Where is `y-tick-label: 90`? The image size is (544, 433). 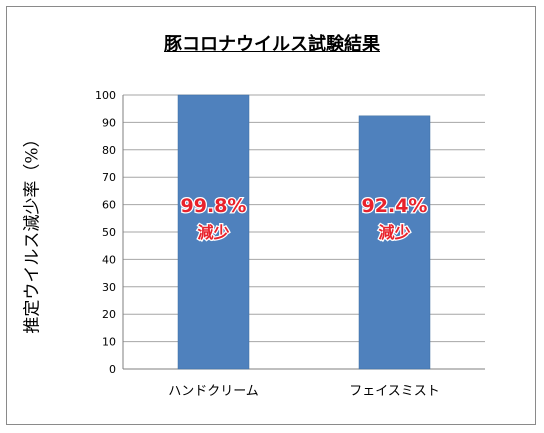 y-tick-label: 90 is located at coordinates (109, 122).